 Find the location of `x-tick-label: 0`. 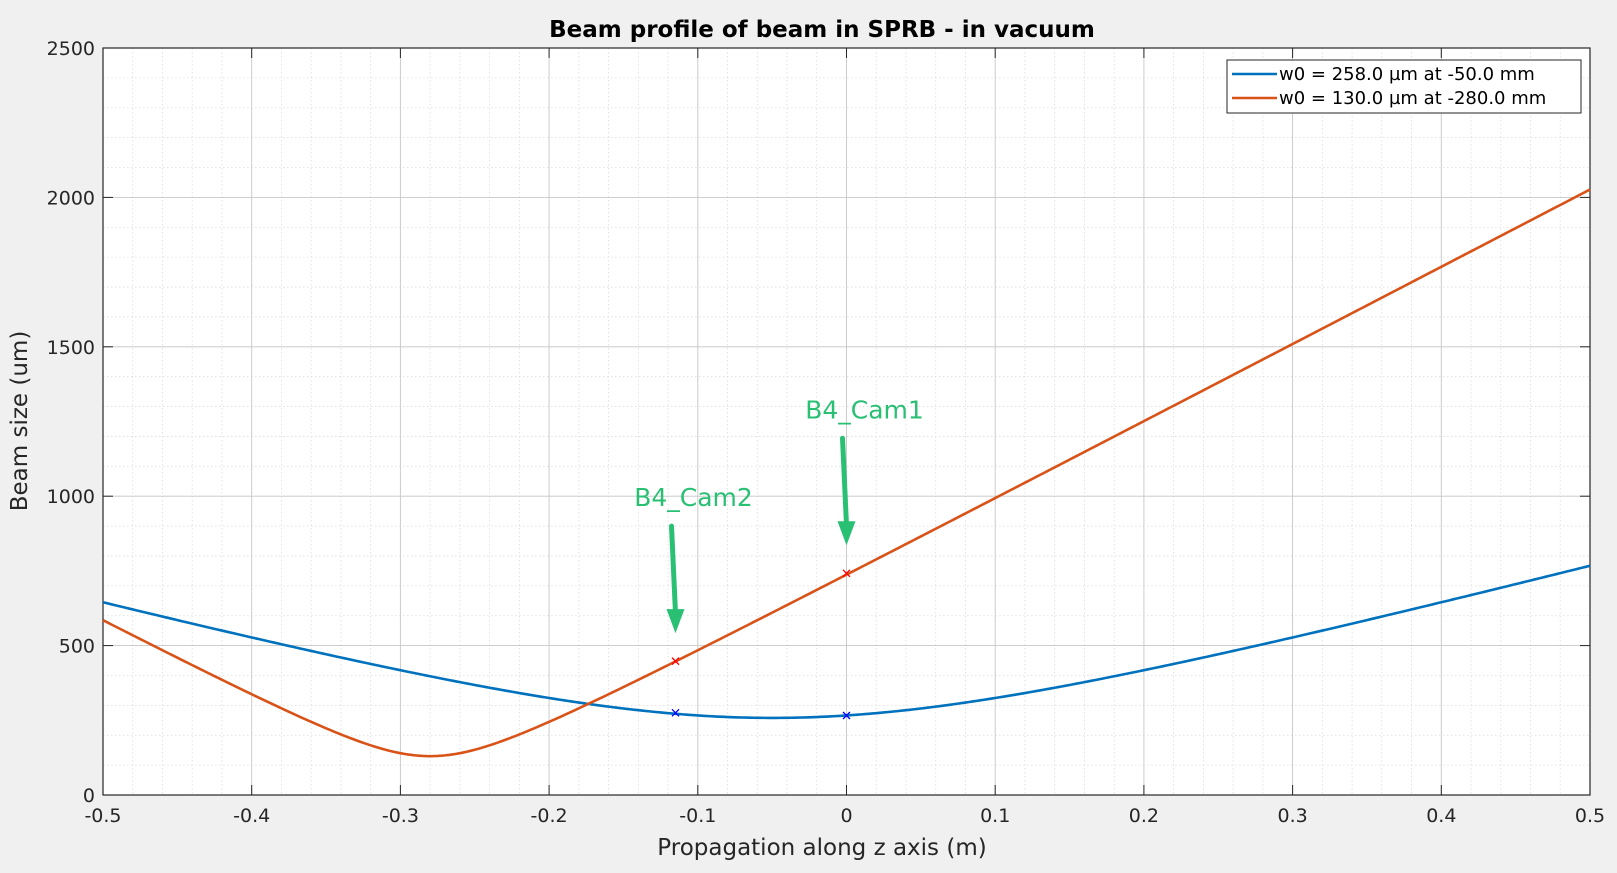

x-tick-label: 0 is located at coordinates (846, 816).